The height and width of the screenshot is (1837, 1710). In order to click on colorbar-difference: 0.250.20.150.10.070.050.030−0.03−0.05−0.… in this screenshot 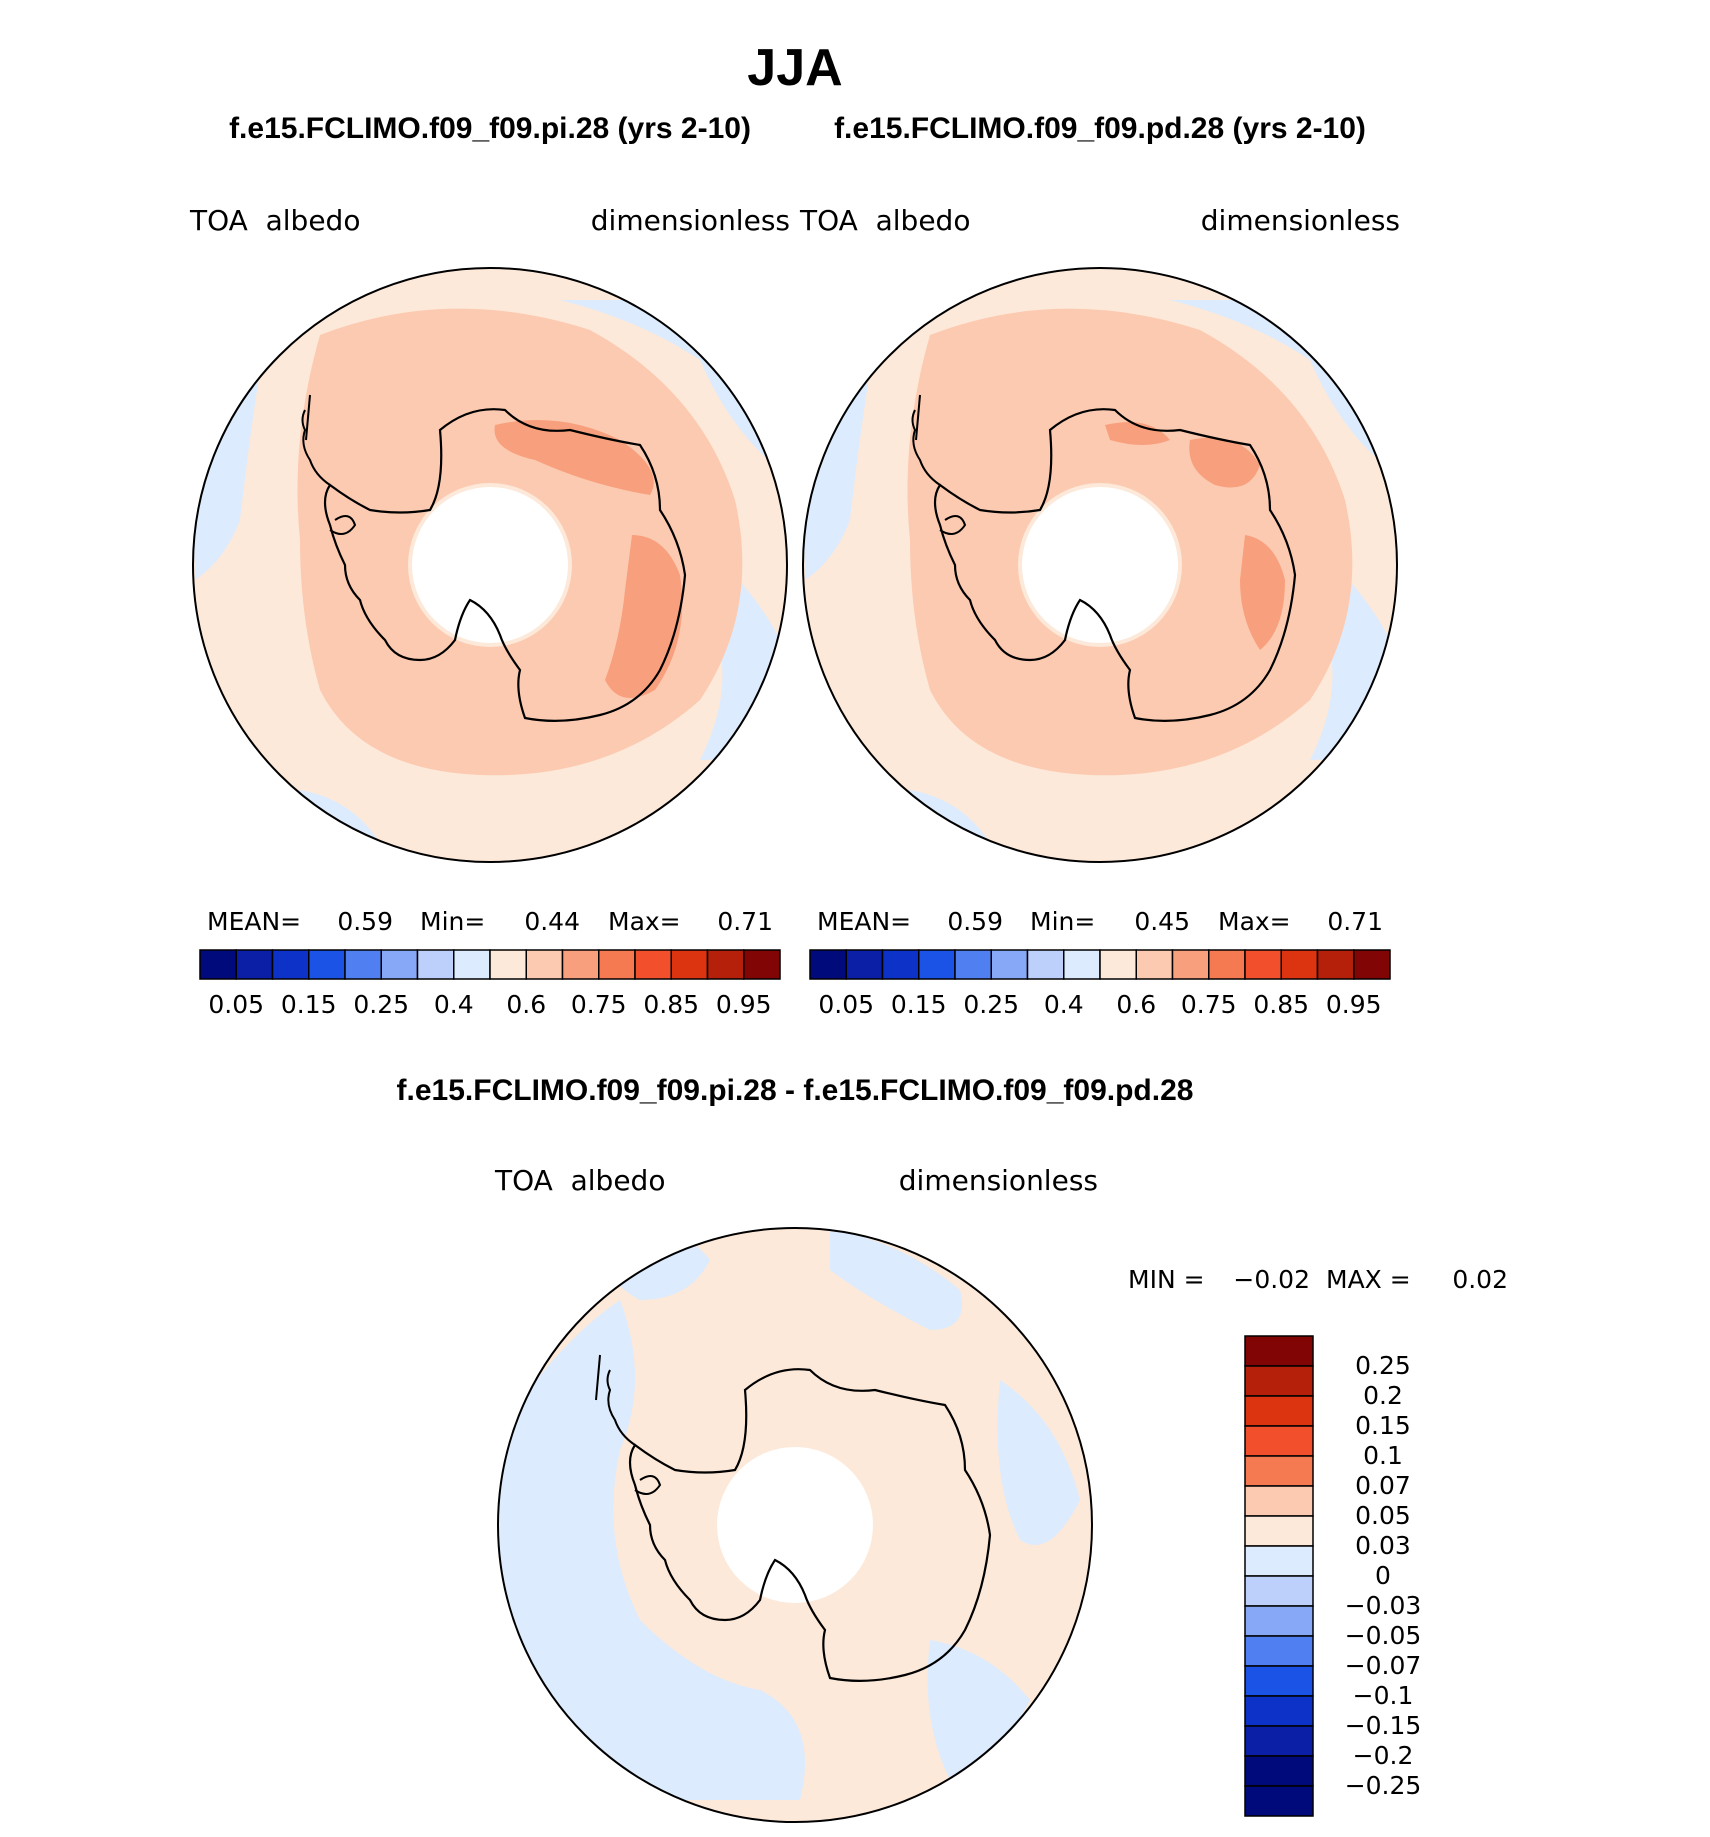, I will do `click(1333, 1576)`.